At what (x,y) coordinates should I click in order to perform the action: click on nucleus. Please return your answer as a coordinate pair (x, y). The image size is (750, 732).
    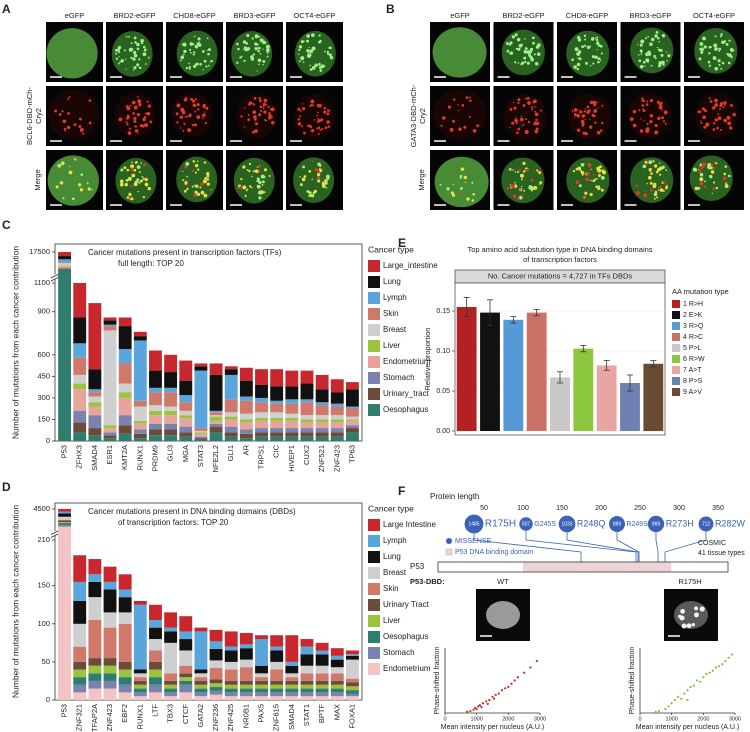
    Looking at the image, I should click on (72, 53).